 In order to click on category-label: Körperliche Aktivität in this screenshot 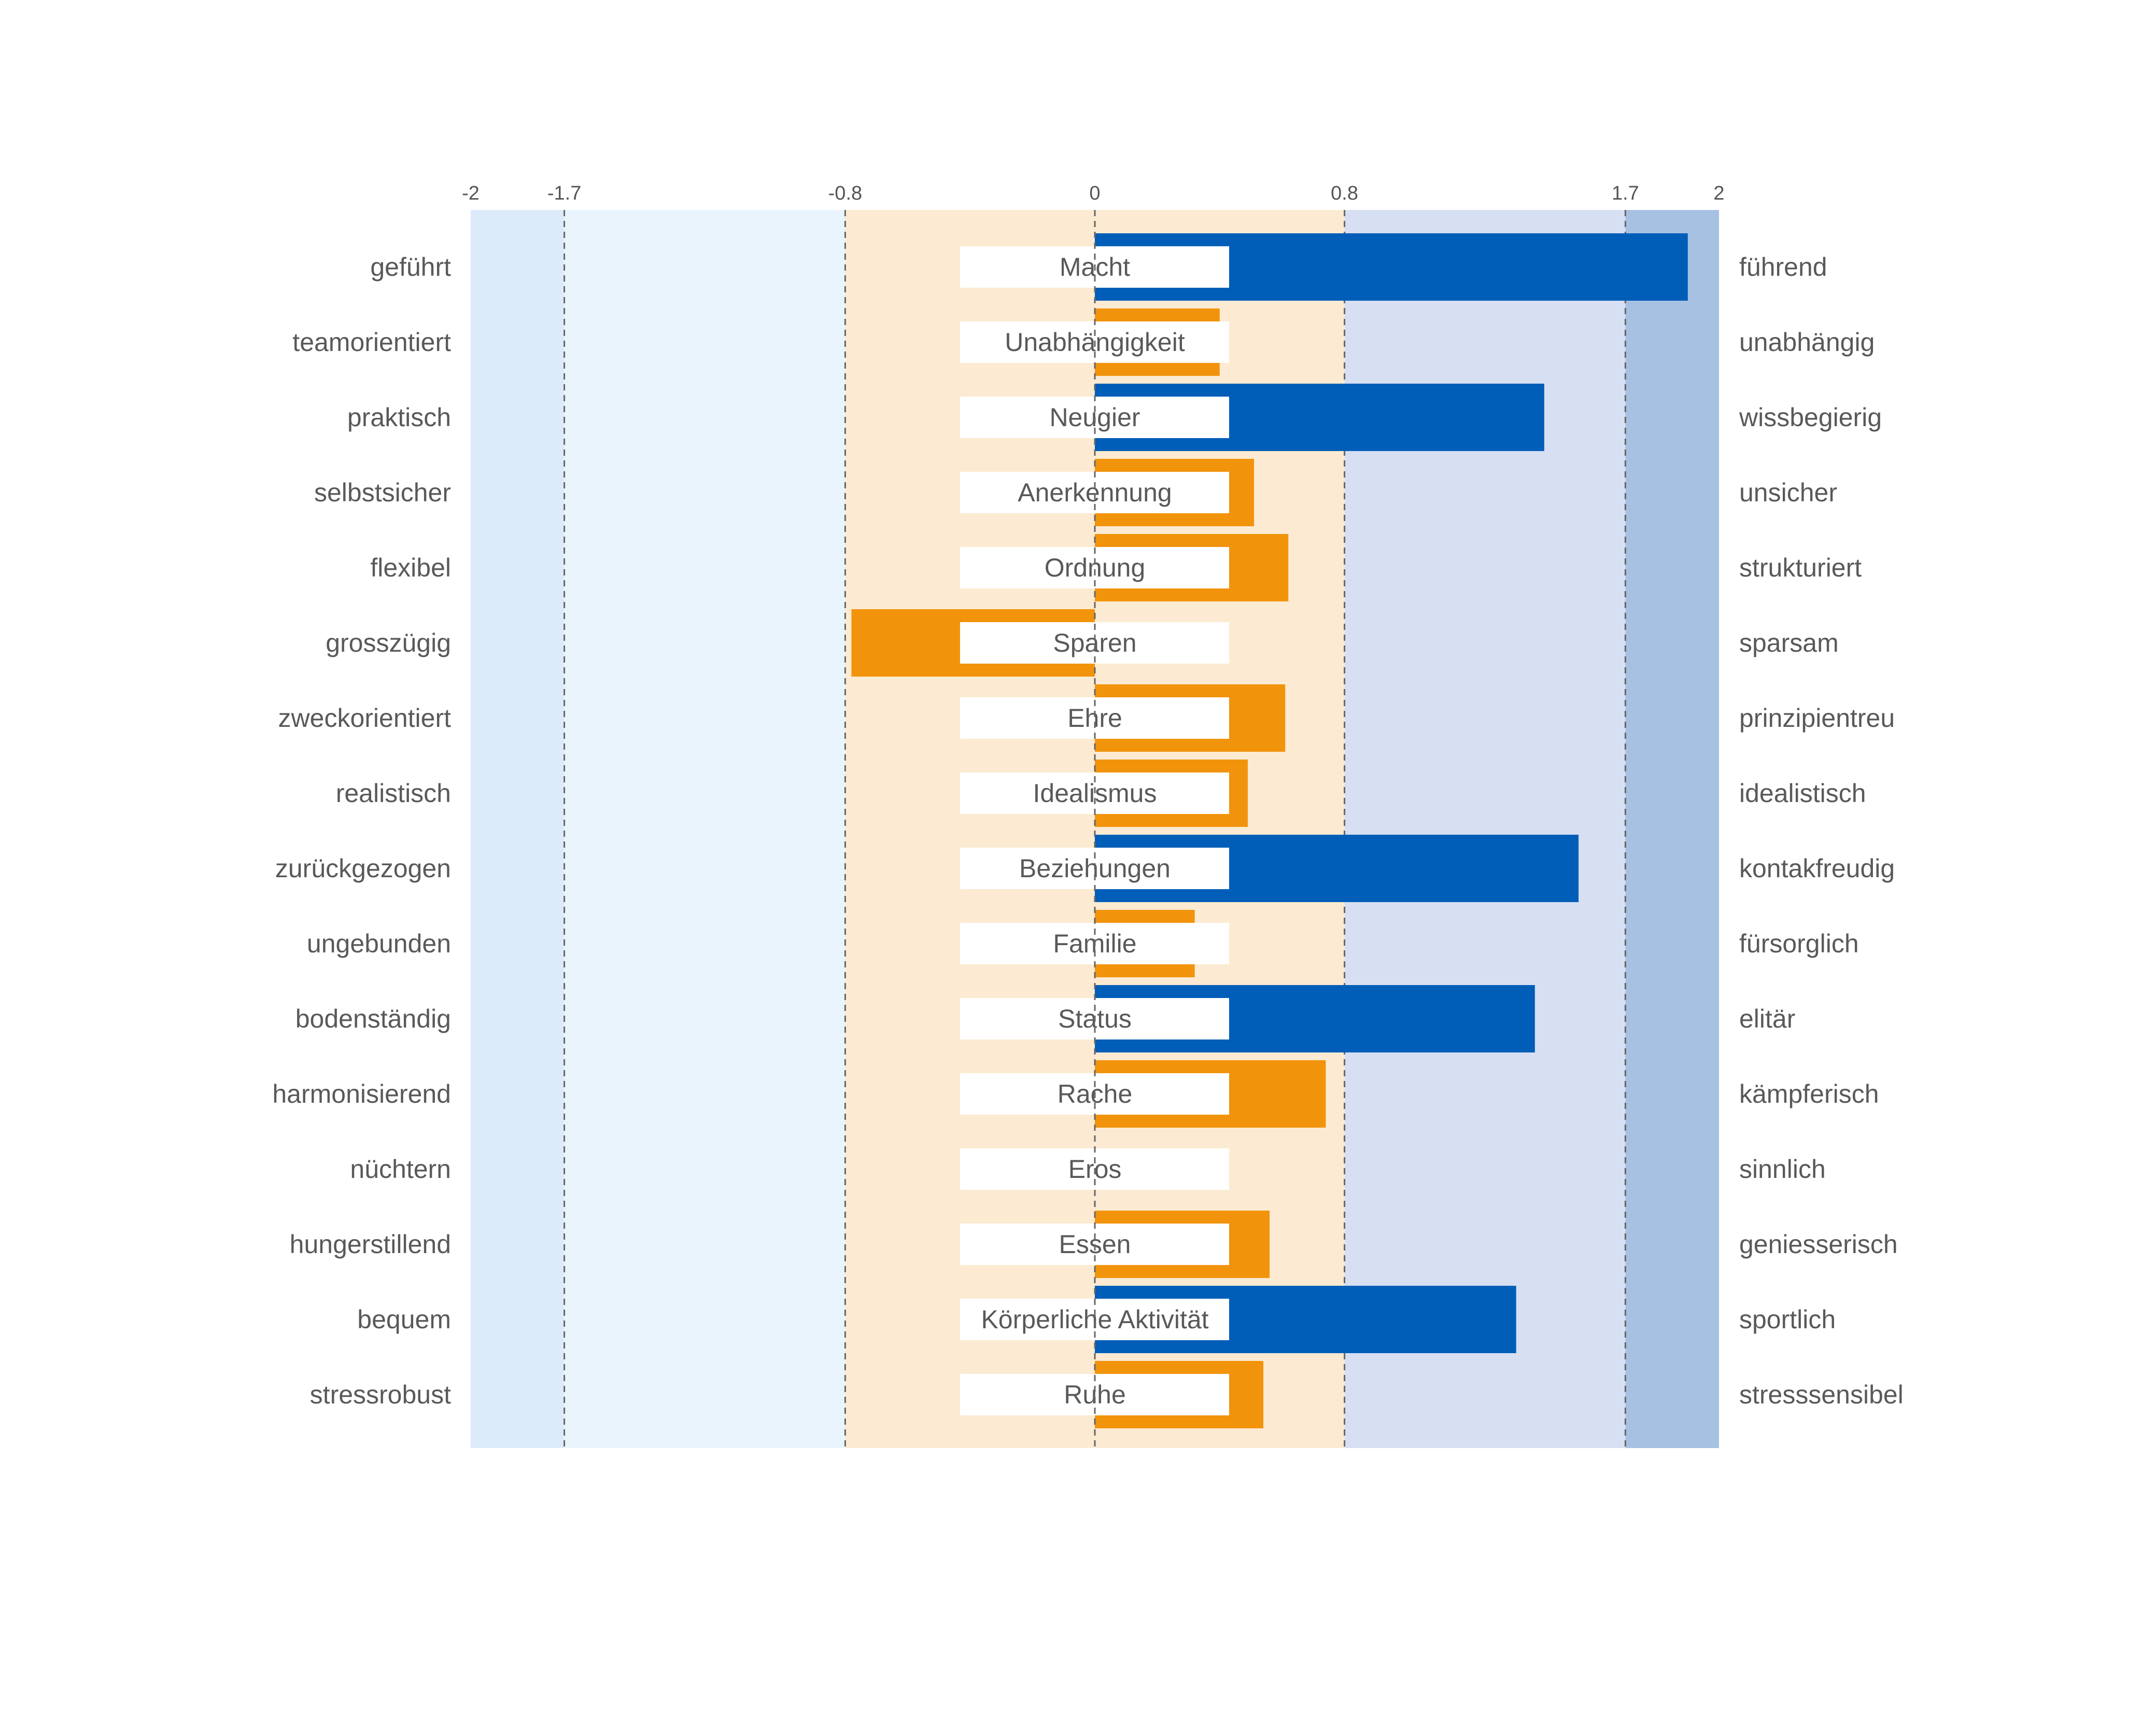, I will do `click(1094, 1319)`.